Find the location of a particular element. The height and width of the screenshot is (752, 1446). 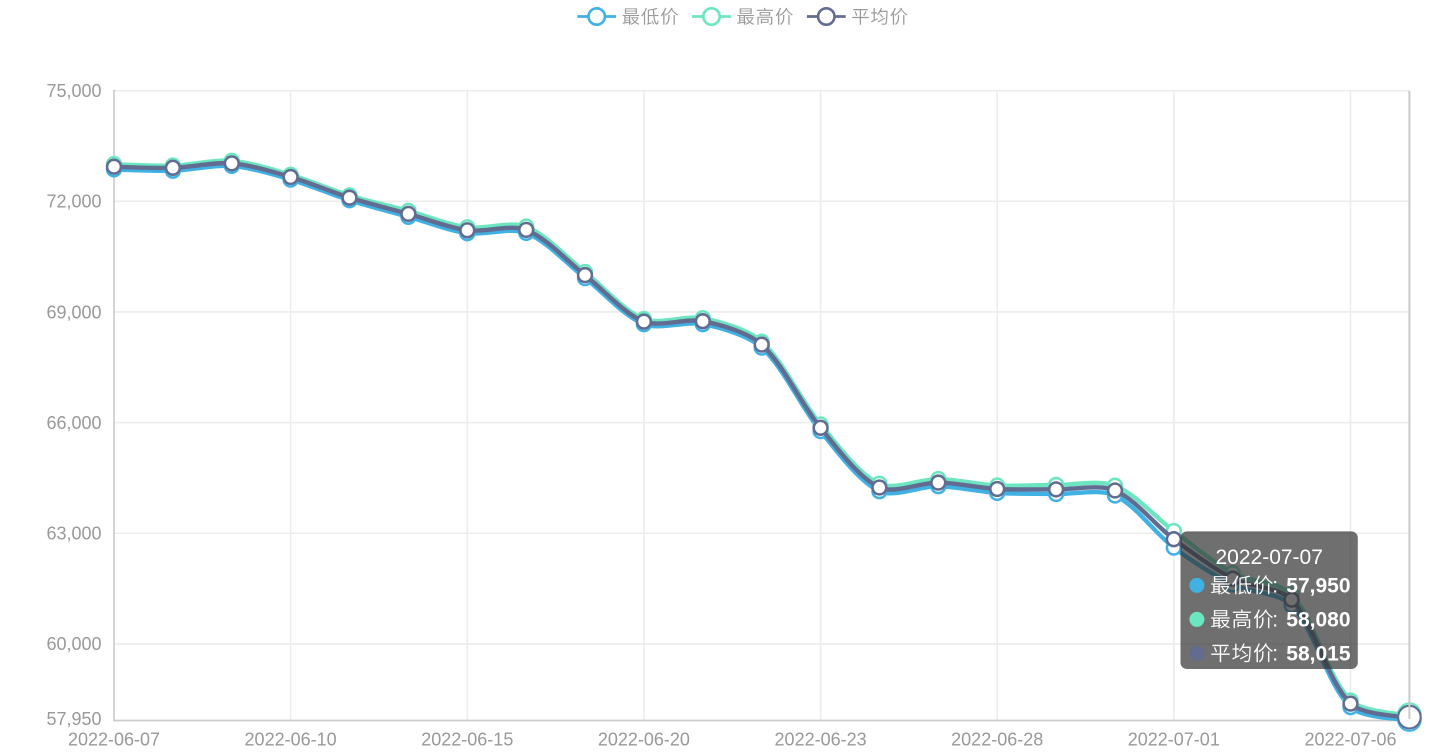

svg-text: 2022-07-01 is located at coordinates (1174, 740).